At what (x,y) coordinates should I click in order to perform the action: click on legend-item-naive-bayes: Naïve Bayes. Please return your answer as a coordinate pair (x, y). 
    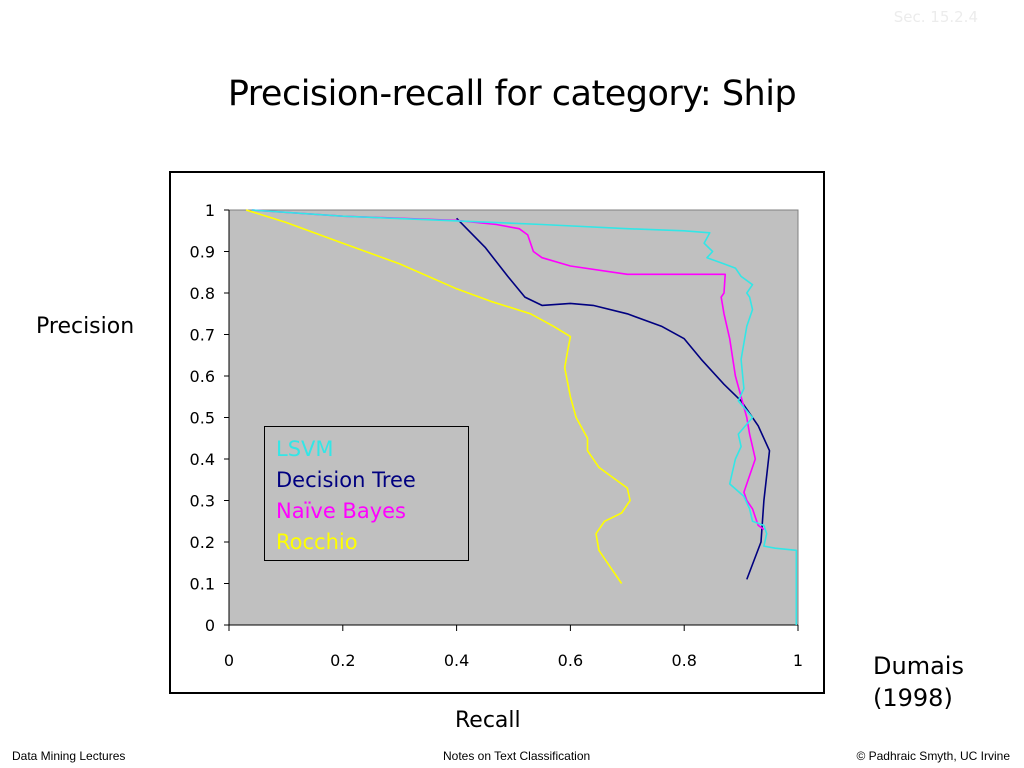
    Looking at the image, I should click on (341, 511).